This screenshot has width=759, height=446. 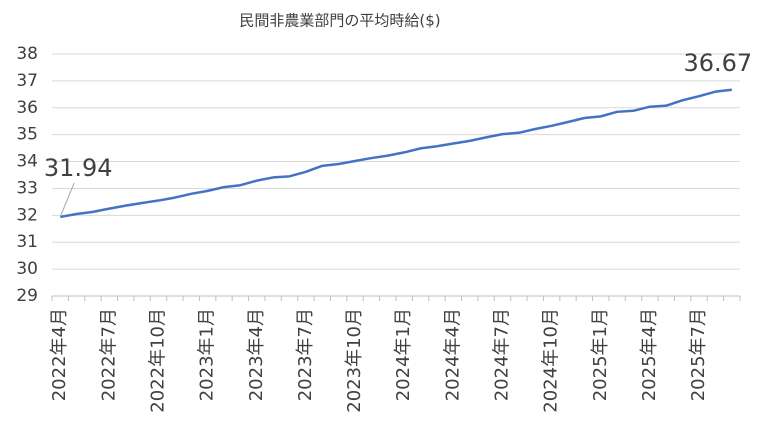 What do you see at coordinates (27, 242) in the screenshot?
I see `y-tick-label: 31` at bounding box center [27, 242].